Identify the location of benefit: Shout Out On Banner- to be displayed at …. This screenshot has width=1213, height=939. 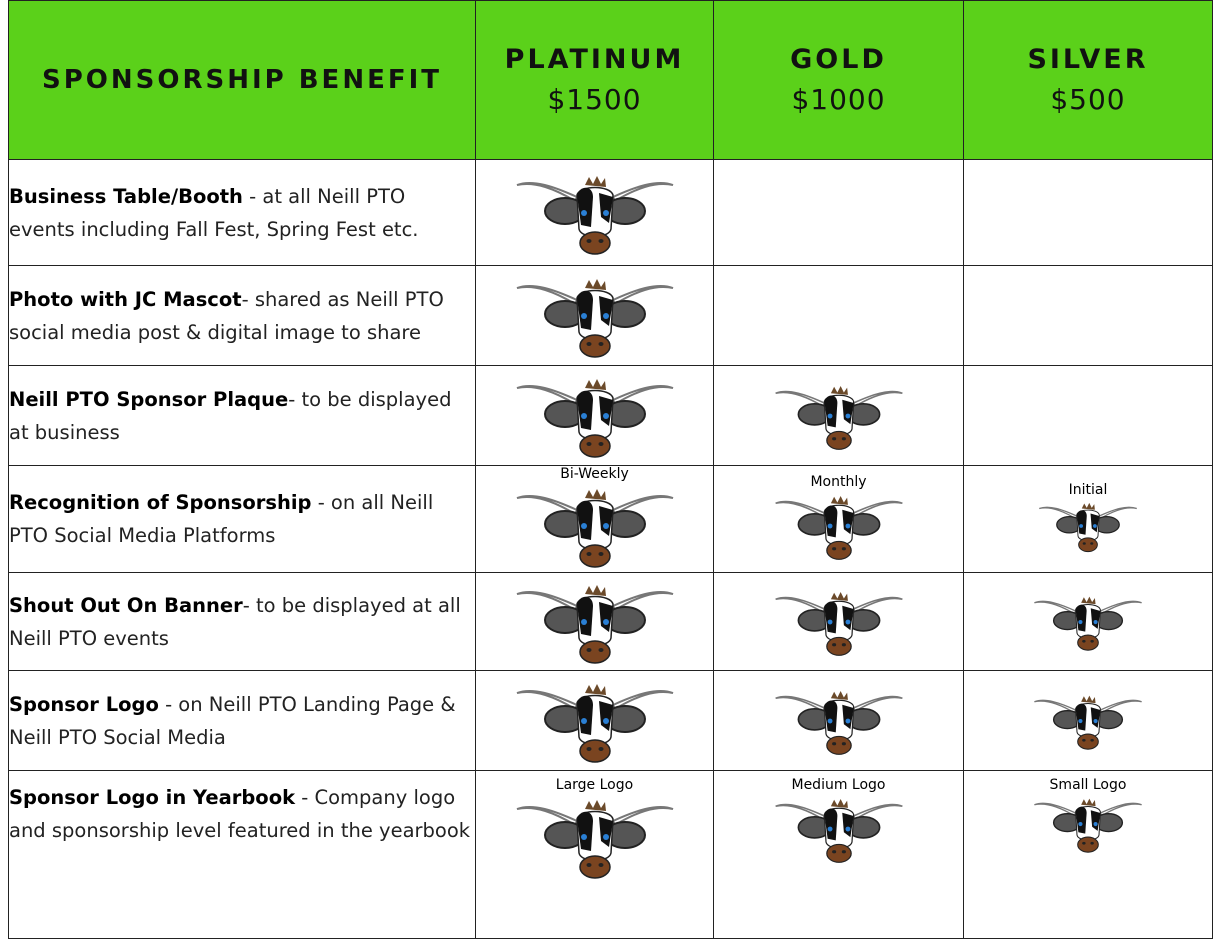
(242, 621).